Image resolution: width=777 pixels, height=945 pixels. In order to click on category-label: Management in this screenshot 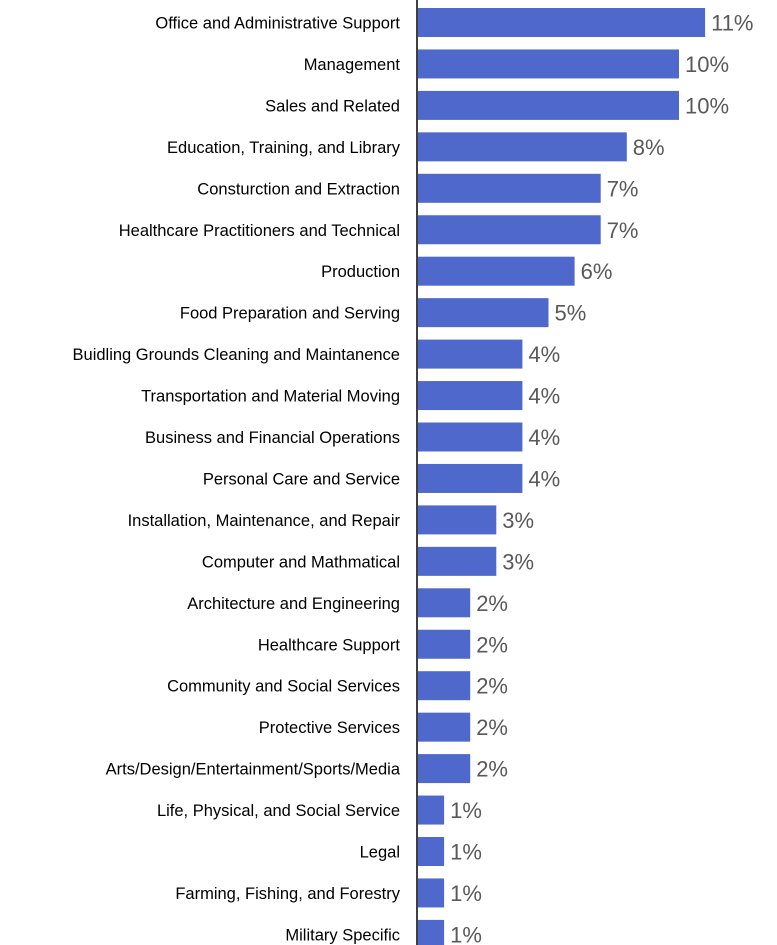, I will do `click(352, 65)`.